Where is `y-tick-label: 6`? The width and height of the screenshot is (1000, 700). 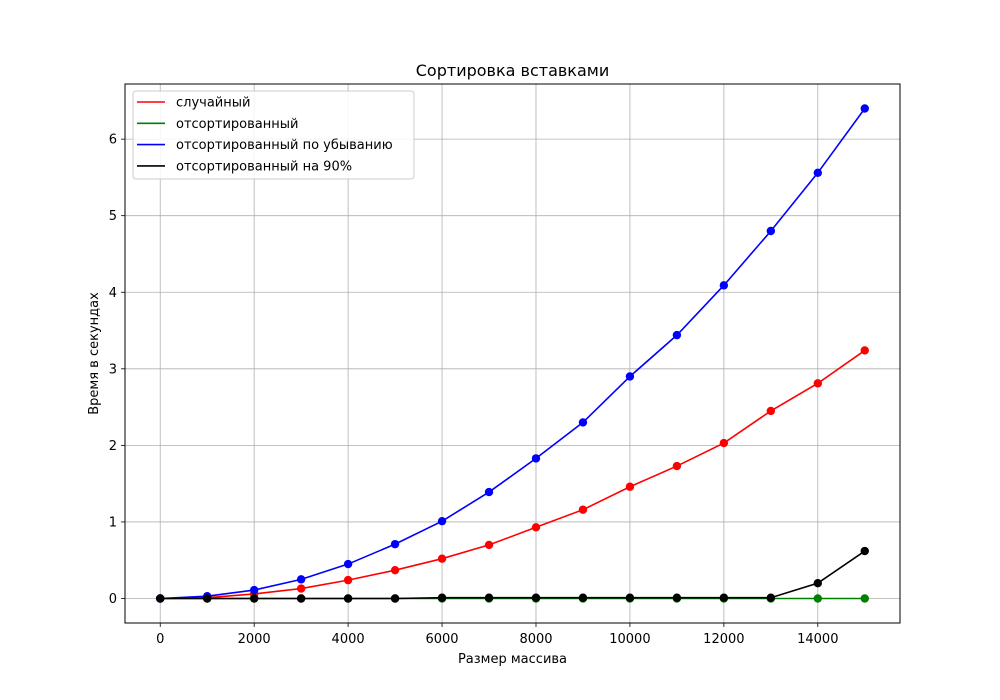
y-tick-label: 6 is located at coordinates (113, 140).